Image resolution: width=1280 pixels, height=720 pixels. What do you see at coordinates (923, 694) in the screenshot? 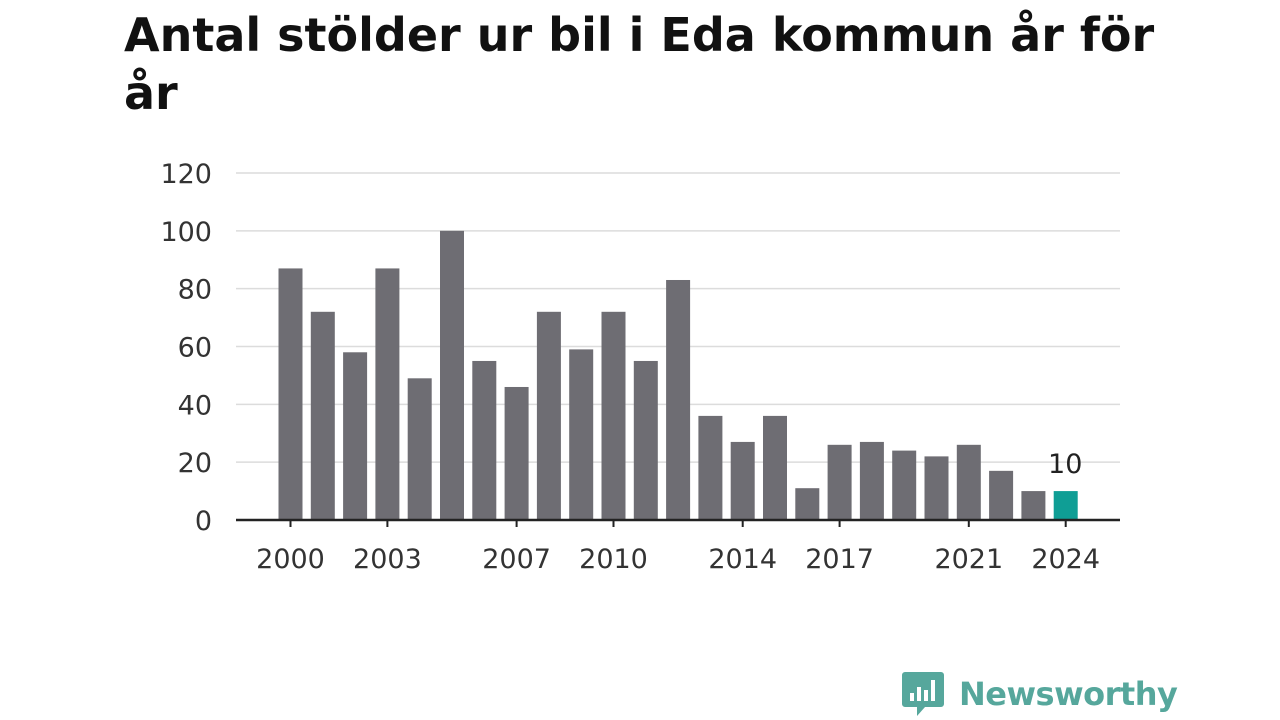
I see `newsworthy-chart-bubble-icon` at bounding box center [923, 694].